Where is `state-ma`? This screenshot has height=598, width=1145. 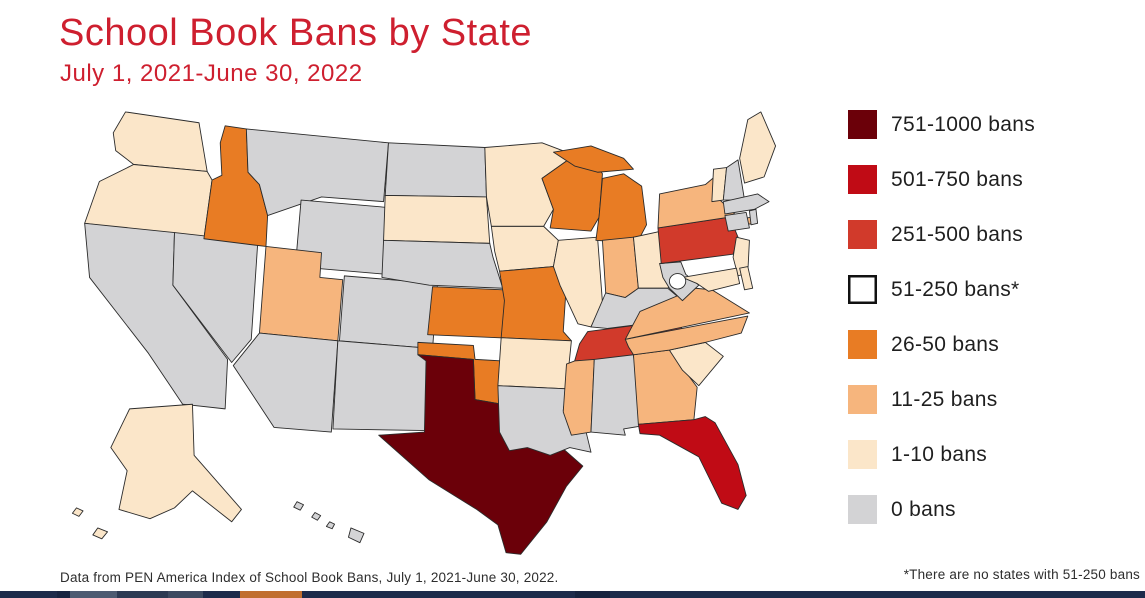
state-ma is located at coordinates (746, 204).